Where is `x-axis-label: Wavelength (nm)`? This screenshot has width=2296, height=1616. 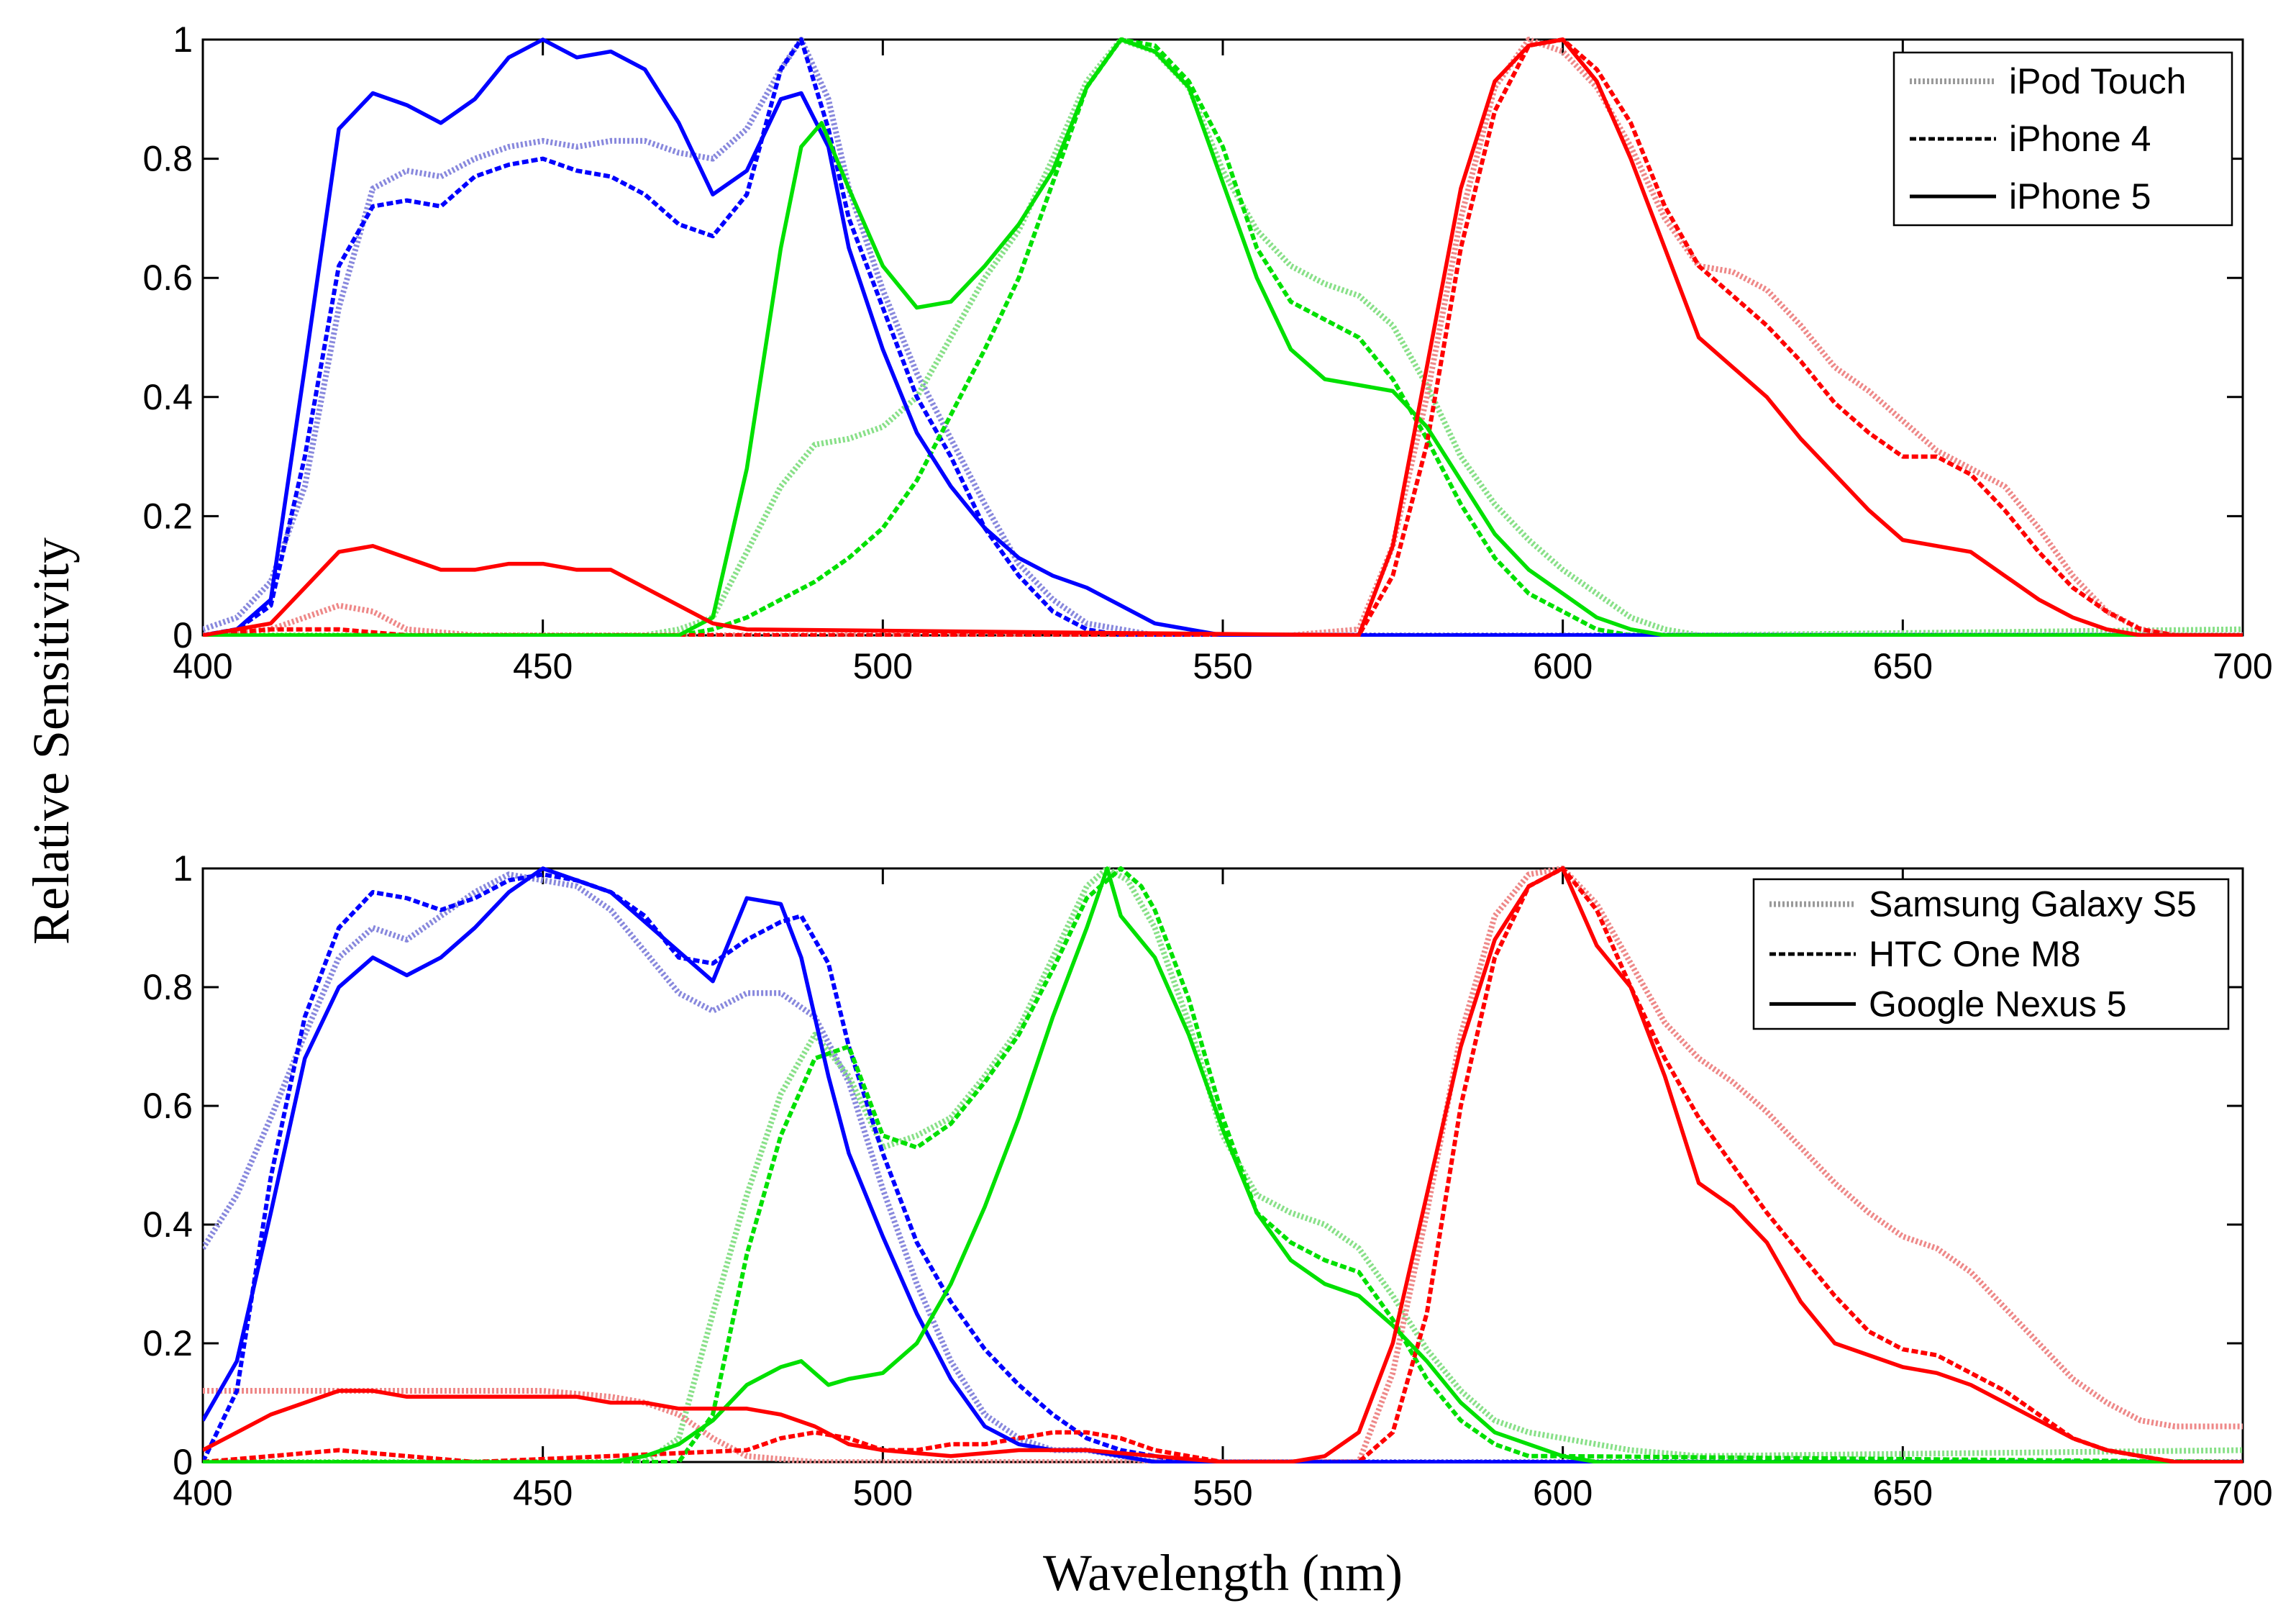 x-axis-label: Wavelength (nm) is located at coordinates (1223, 1573).